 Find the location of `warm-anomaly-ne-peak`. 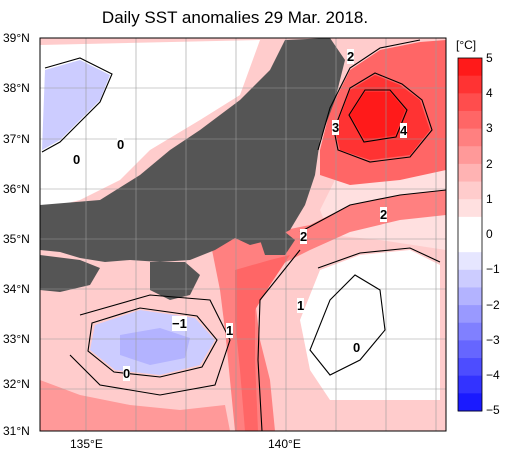

warm-anomaly-ne-peak is located at coordinates (377, 116).